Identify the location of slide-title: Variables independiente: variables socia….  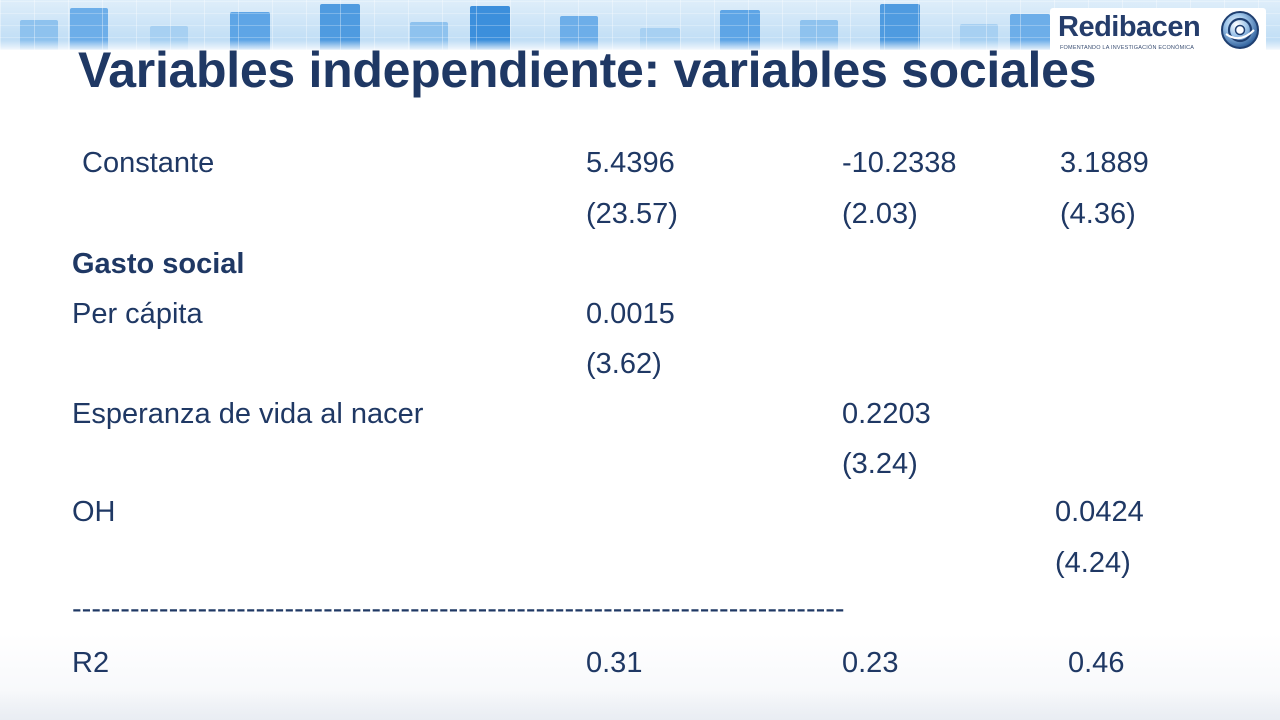
(587, 70).